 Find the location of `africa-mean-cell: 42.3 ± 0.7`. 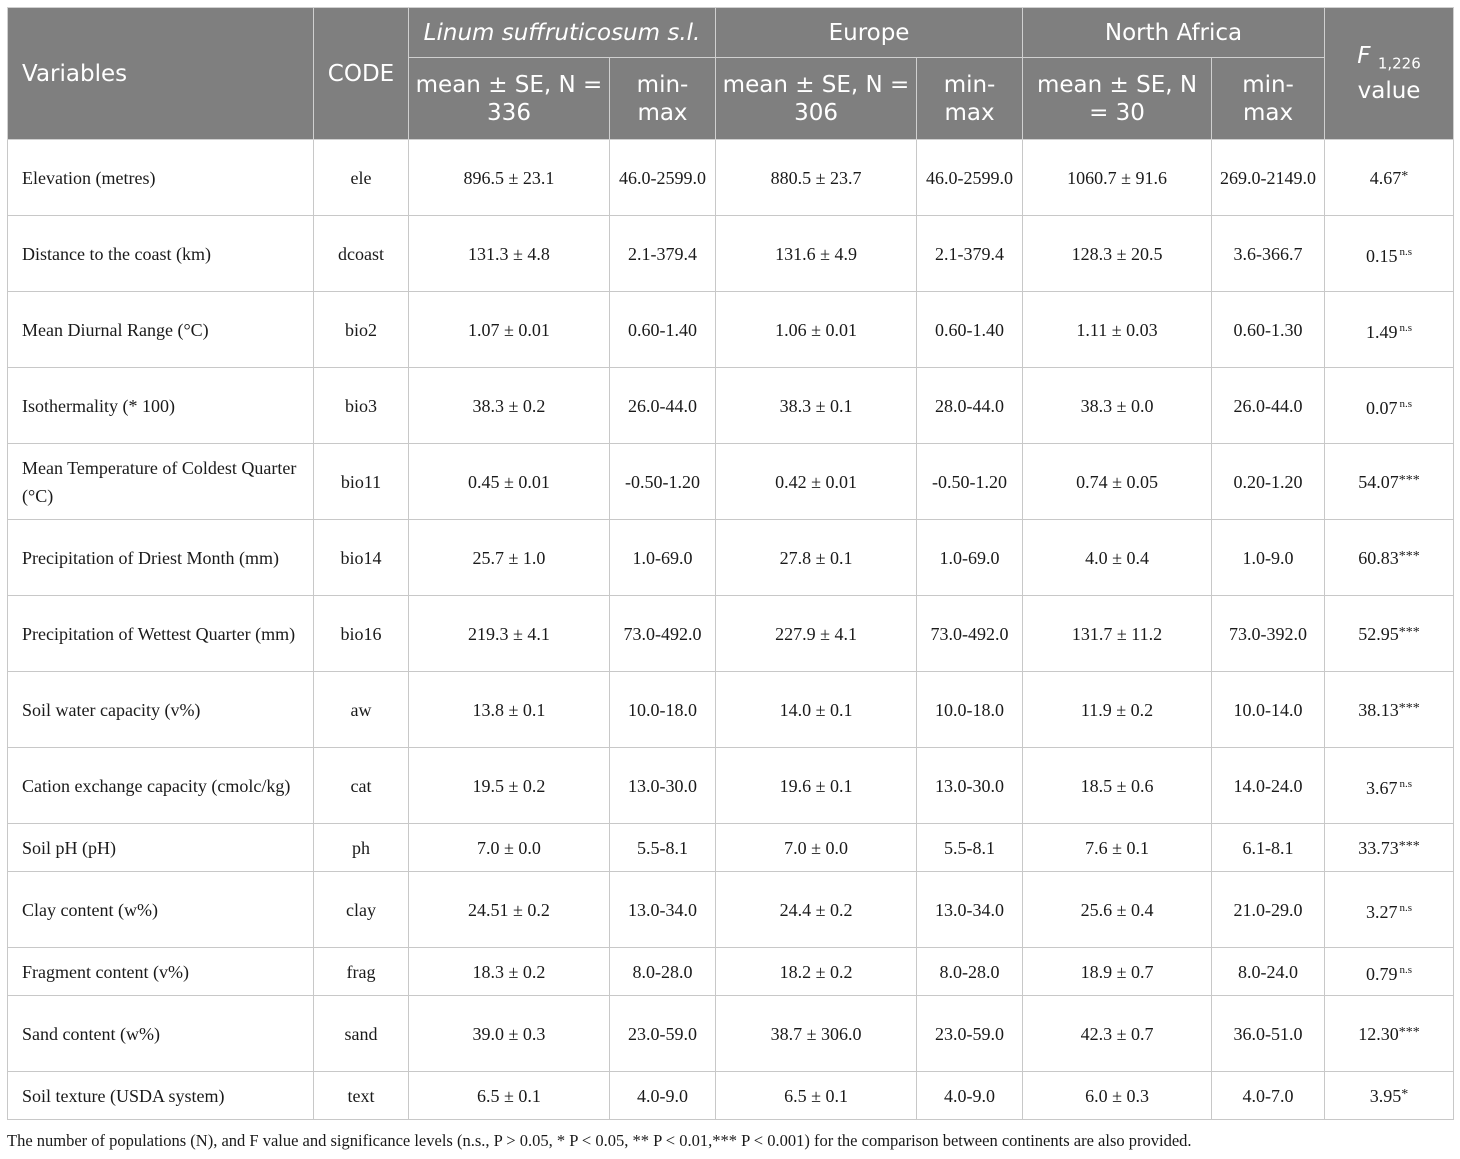

africa-mean-cell: 42.3 ± 0.7 is located at coordinates (1117, 1033).